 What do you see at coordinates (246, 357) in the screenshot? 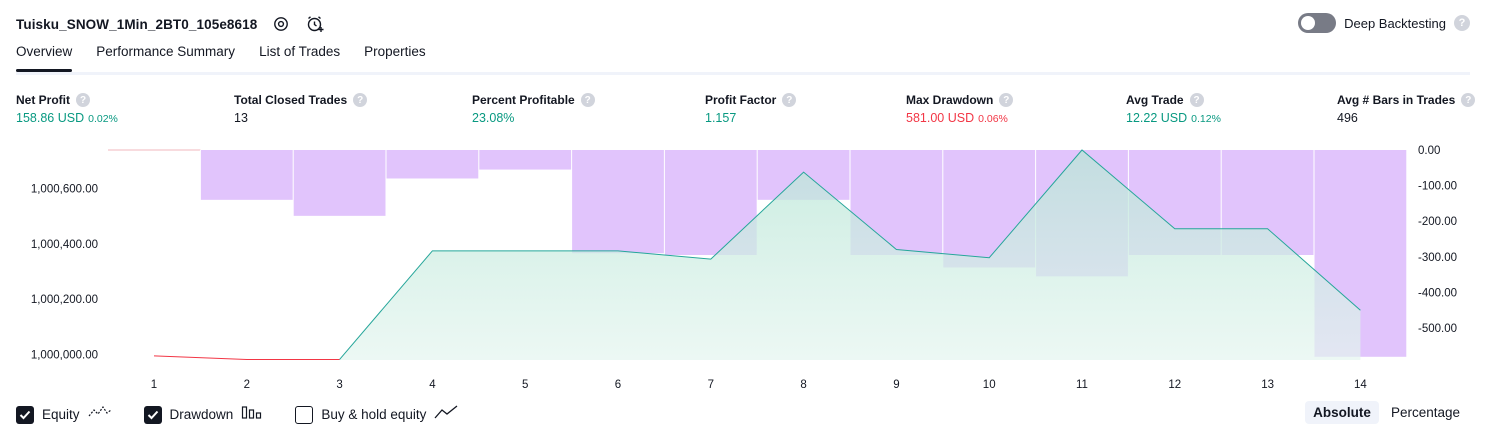
I see `equity-line-negative` at bounding box center [246, 357].